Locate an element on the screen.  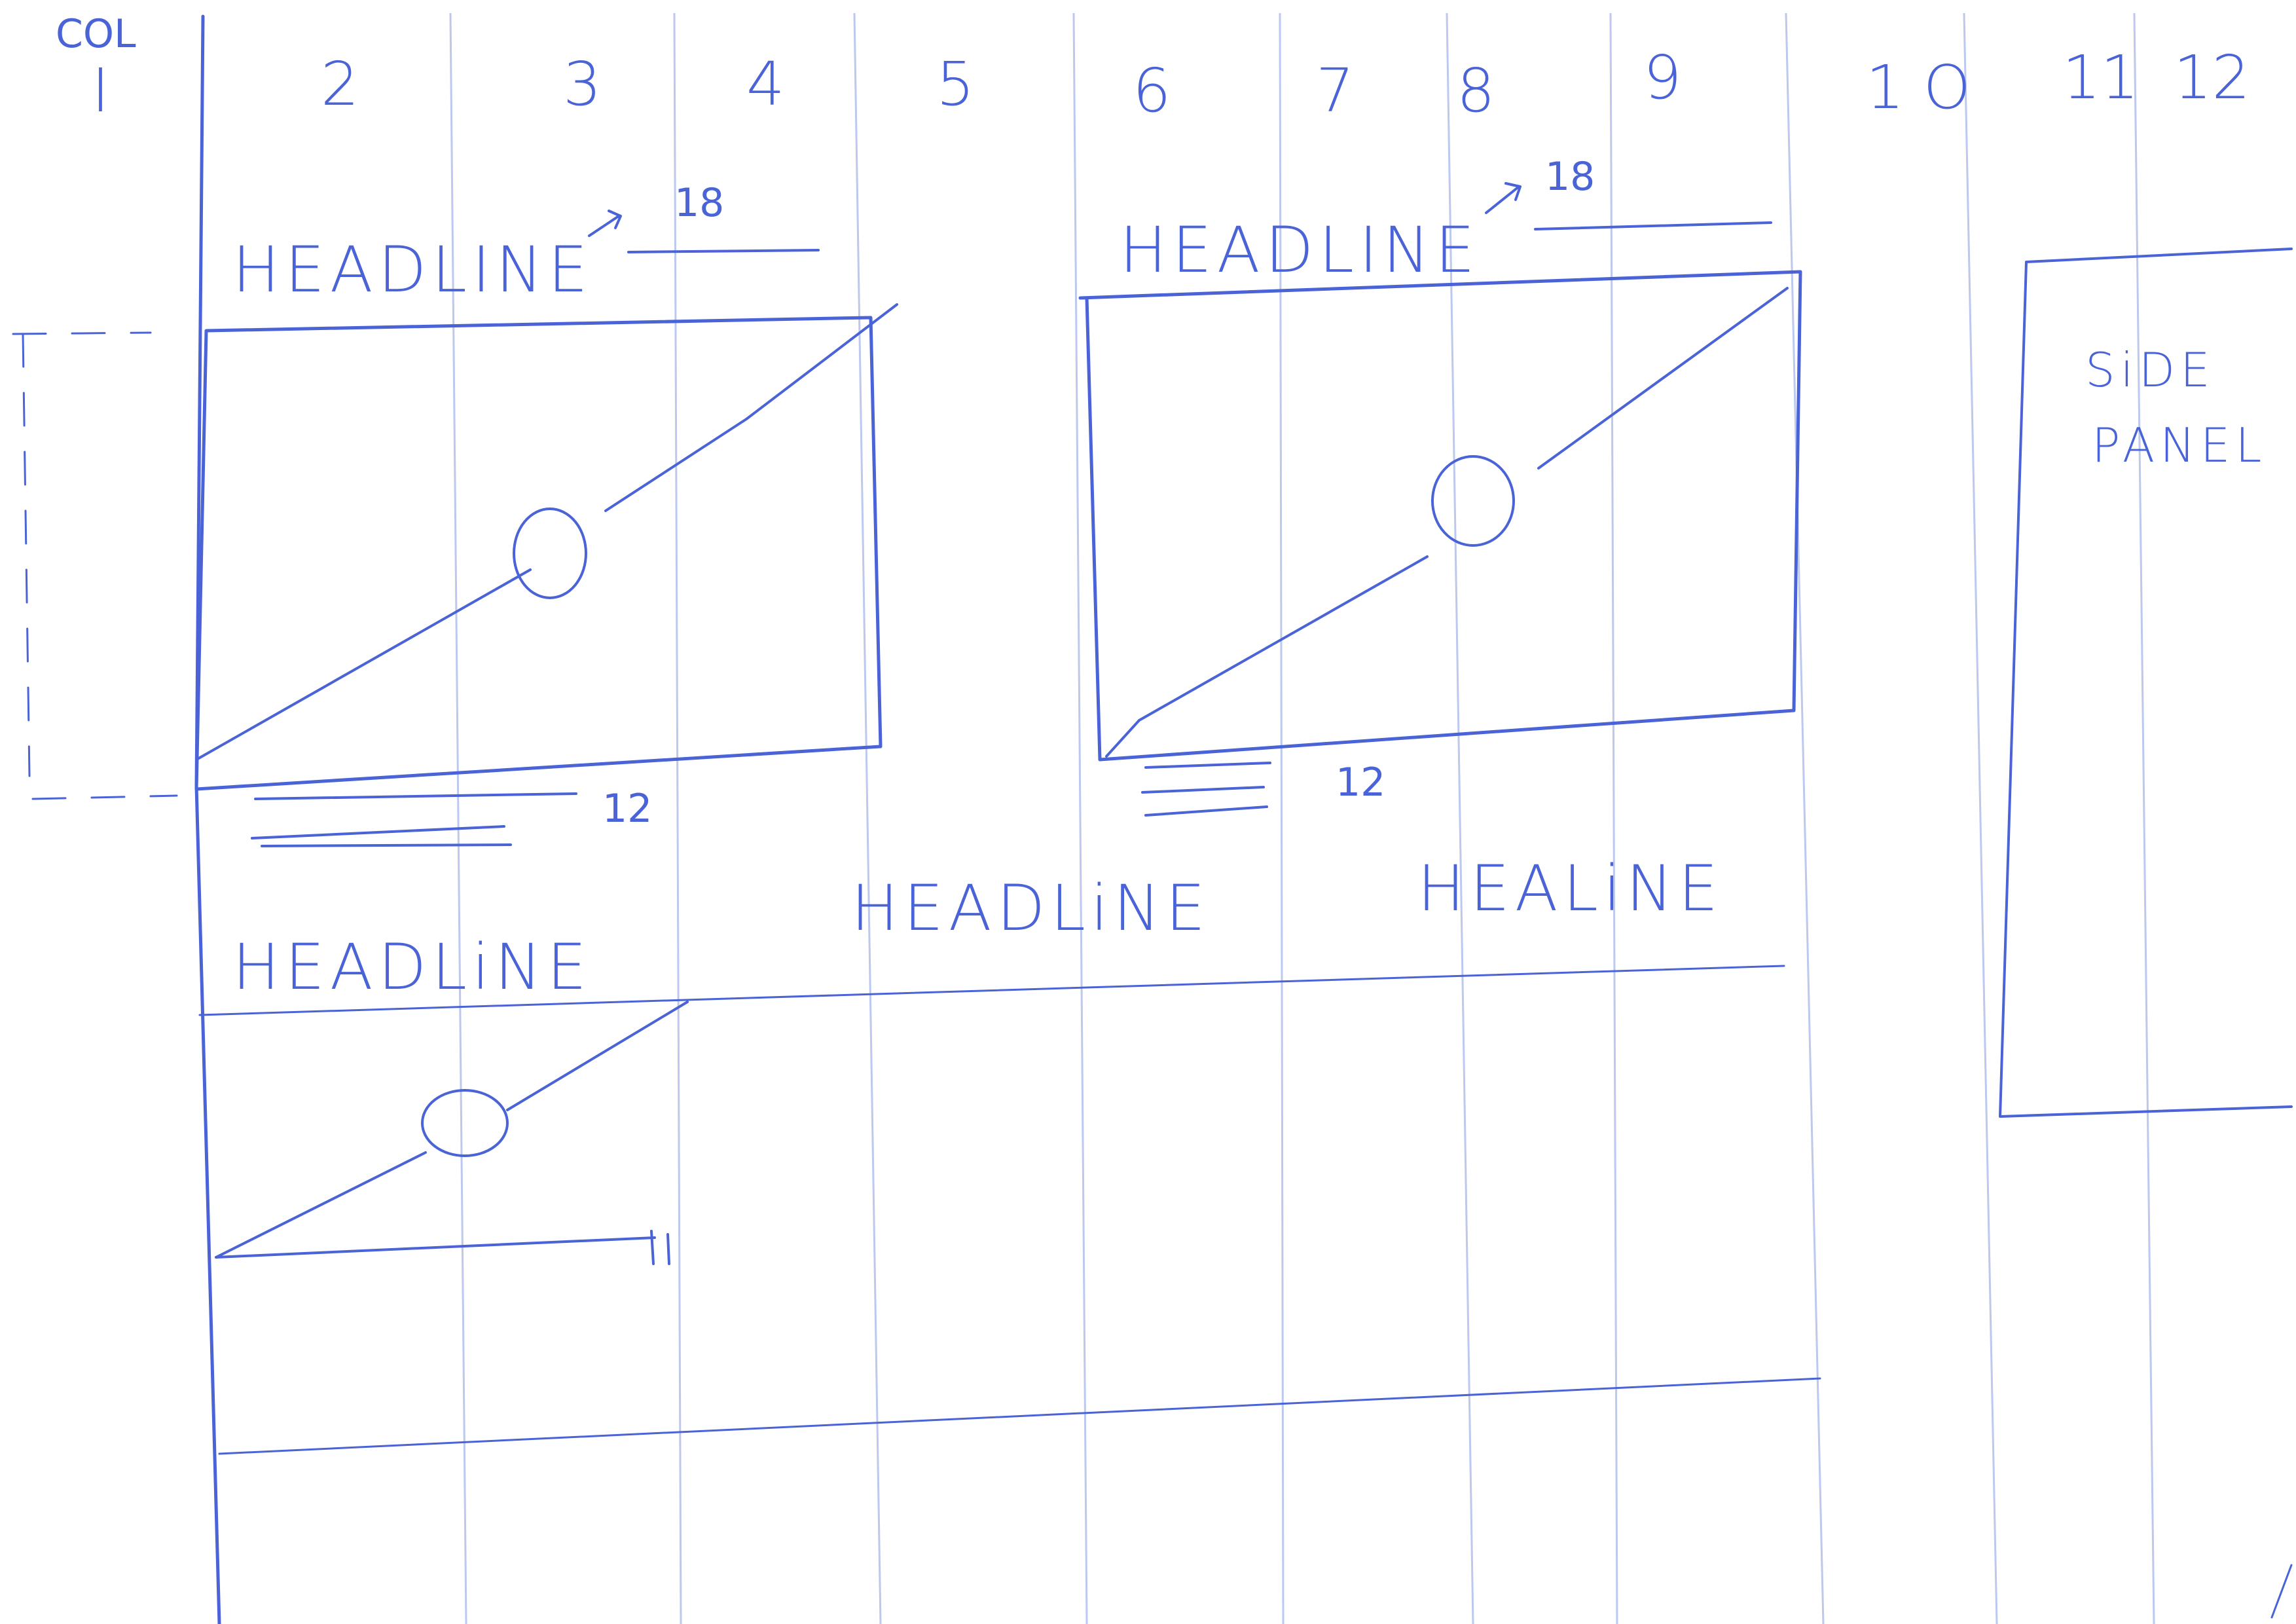
column-number: 2 is located at coordinates (340, 84).